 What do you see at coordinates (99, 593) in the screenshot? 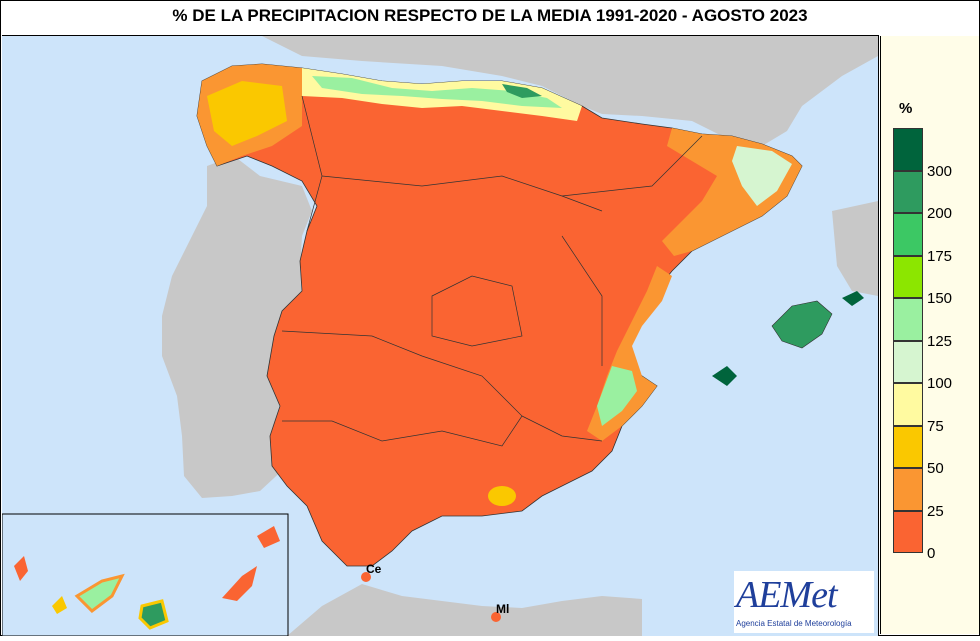
I see `tenerife-island` at bounding box center [99, 593].